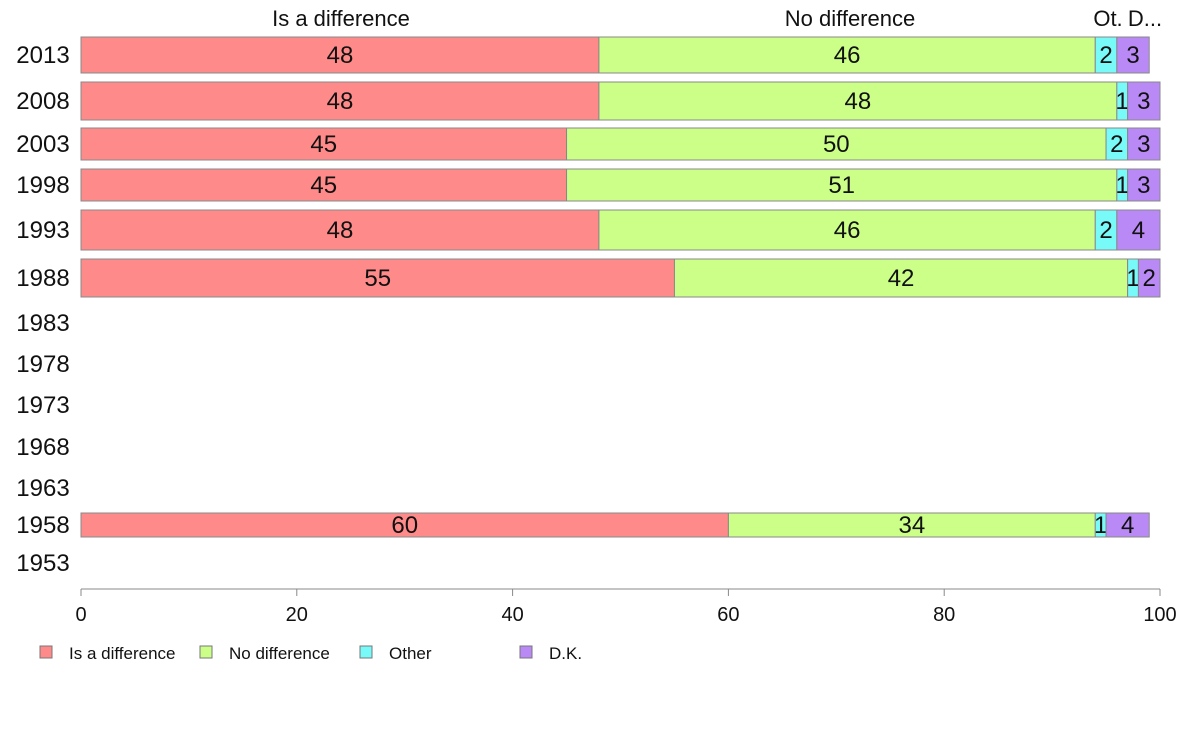  What do you see at coordinates (297, 615) in the screenshot?
I see `x-tick-label: 20` at bounding box center [297, 615].